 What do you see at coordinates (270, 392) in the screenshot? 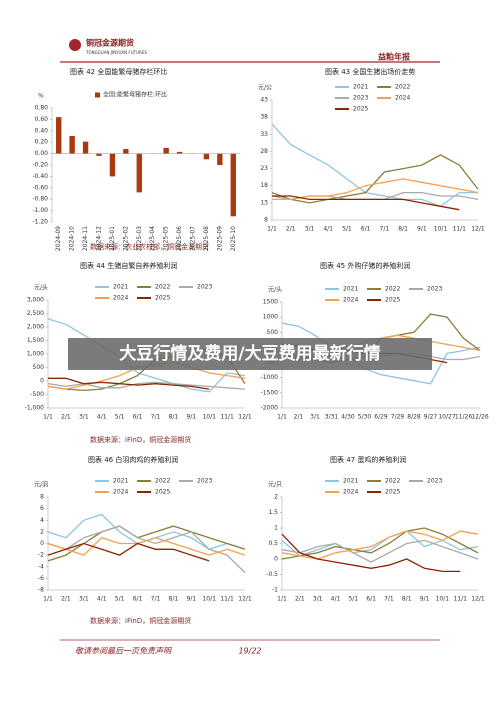
I see `y-tick-label: -1500` at bounding box center [270, 392].